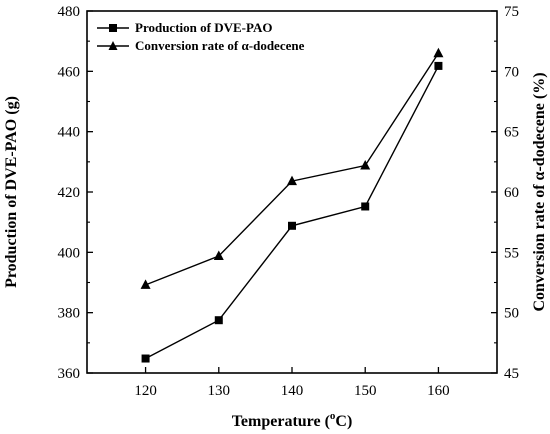 Image resolution: width=550 pixels, height=434 pixels. What do you see at coordinates (281, 421) in the screenshot?
I see `x-axis-title-main: Temperature (` at bounding box center [281, 421].